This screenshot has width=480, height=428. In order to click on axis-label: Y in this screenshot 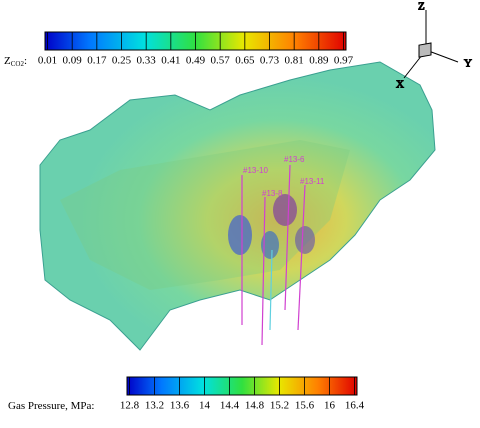, I will do `click(468, 64)`.